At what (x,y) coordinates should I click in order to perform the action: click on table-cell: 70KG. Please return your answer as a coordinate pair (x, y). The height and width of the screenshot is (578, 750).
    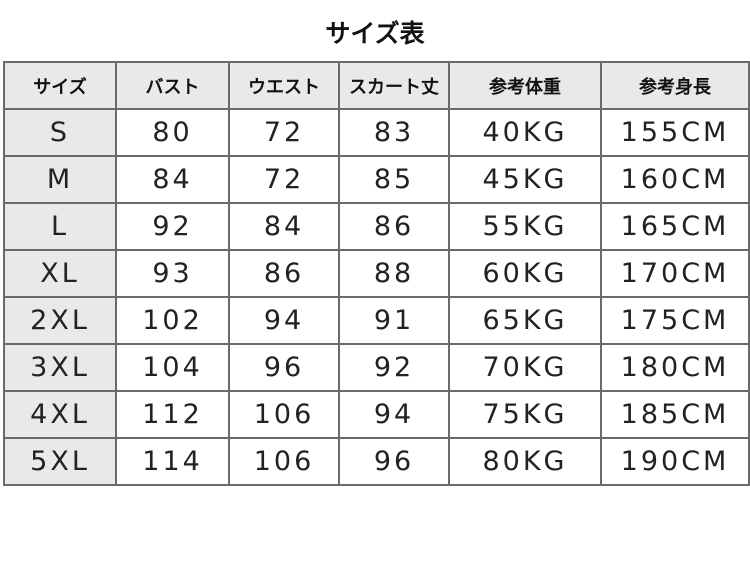
    Looking at the image, I should click on (525, 367).